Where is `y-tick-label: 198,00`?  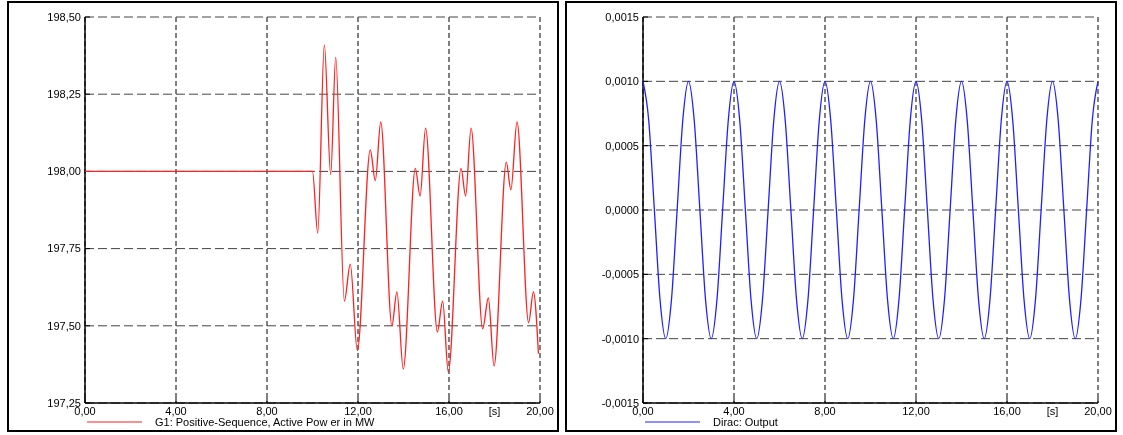
y-tick-label: 198,00 is located at coordinates (64, 171).